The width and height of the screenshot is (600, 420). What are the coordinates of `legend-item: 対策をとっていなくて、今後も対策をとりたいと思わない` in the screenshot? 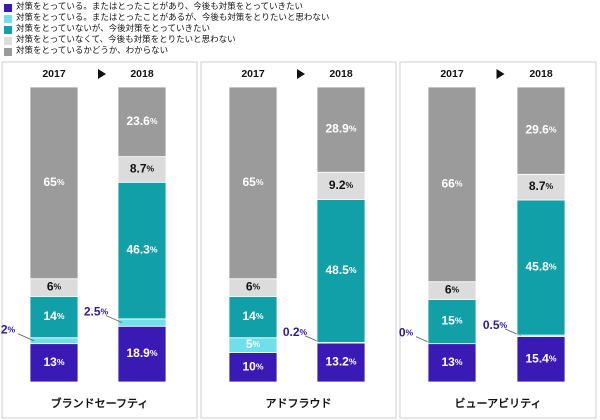 It's located at (214, 40).